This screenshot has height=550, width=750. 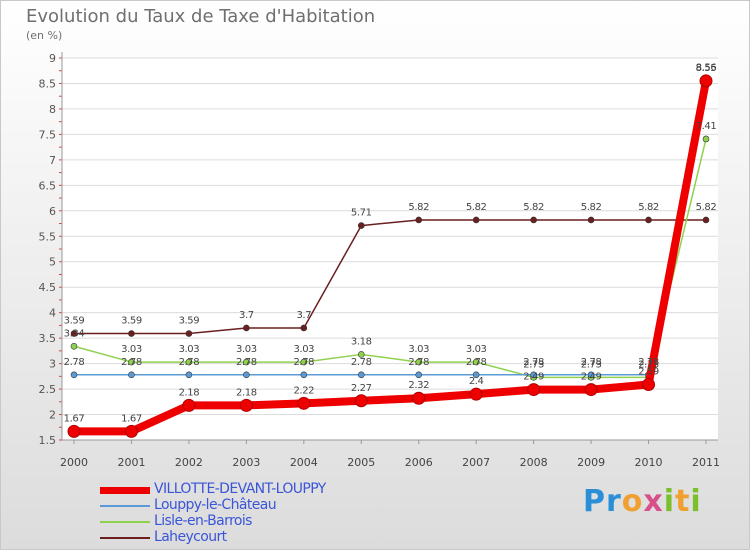 I want to click on y-tick-label: 2, so click(x=52, y=415).